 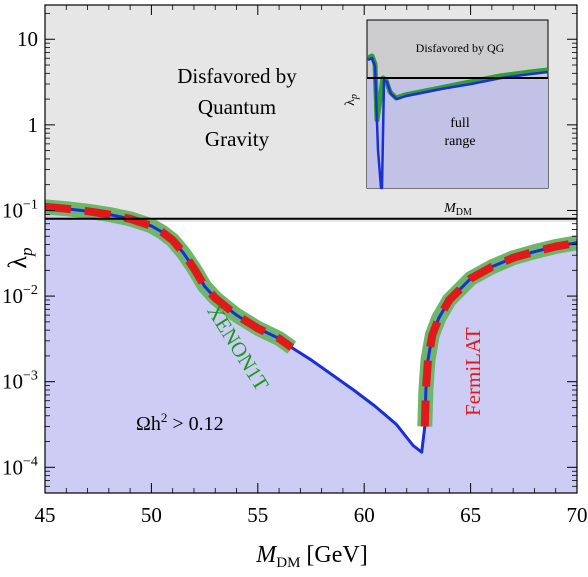 What do you see at coordinates (33, 125) in the screenshot?
I see `y-tick-label: 1` at bounding box center [33, 125].